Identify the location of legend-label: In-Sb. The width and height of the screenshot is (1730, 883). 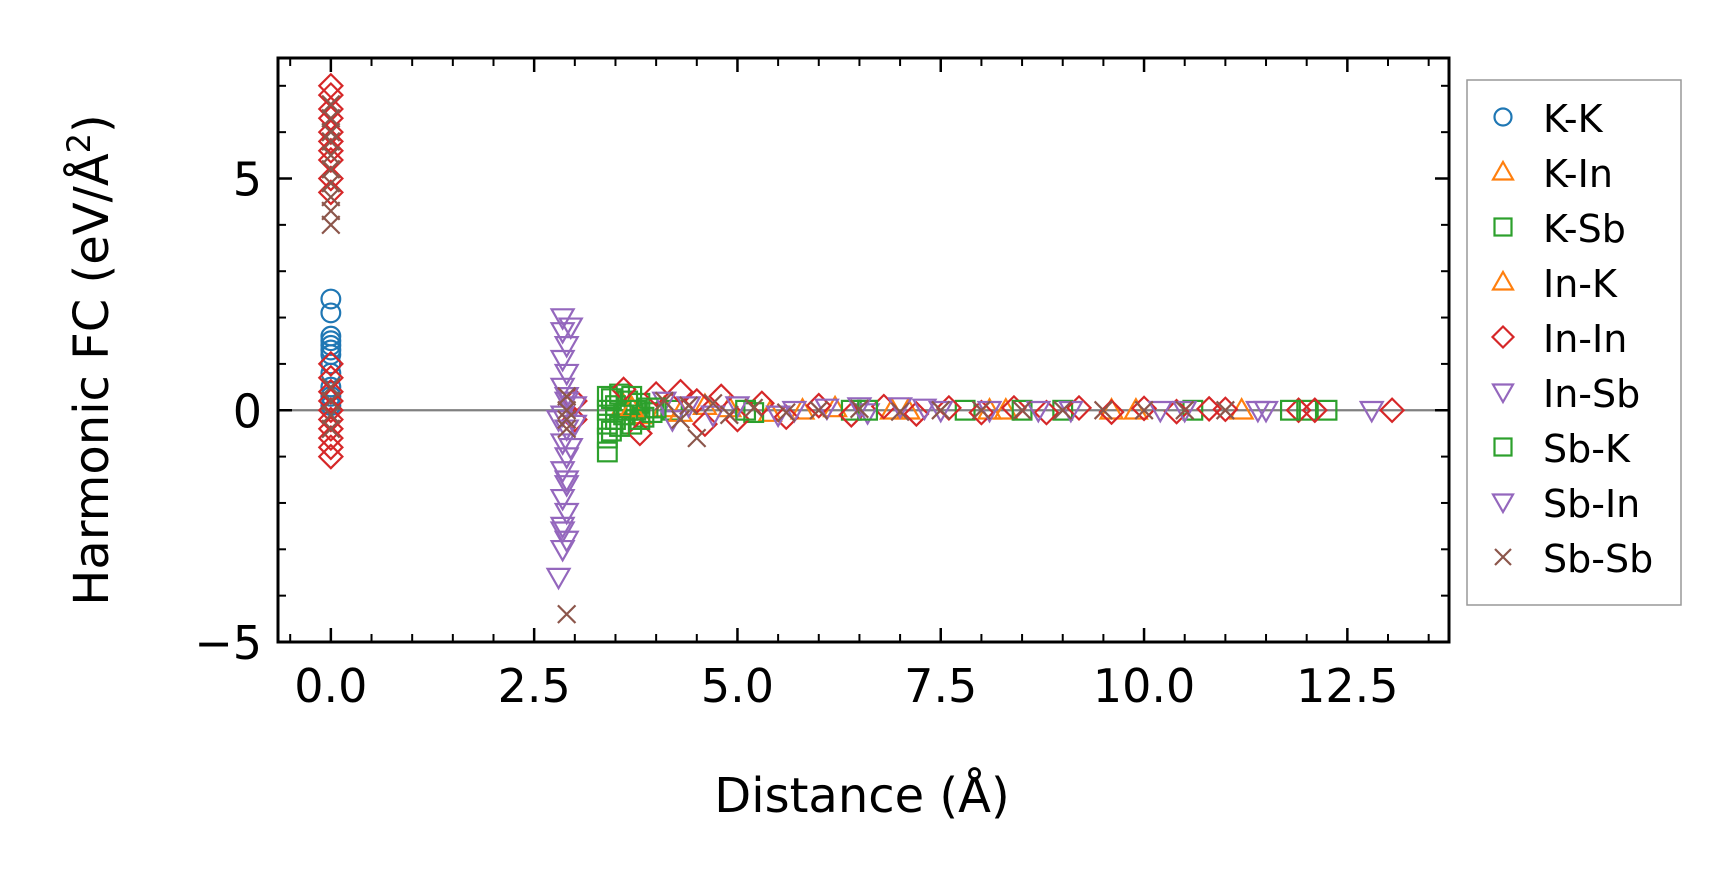
(1591, 394).